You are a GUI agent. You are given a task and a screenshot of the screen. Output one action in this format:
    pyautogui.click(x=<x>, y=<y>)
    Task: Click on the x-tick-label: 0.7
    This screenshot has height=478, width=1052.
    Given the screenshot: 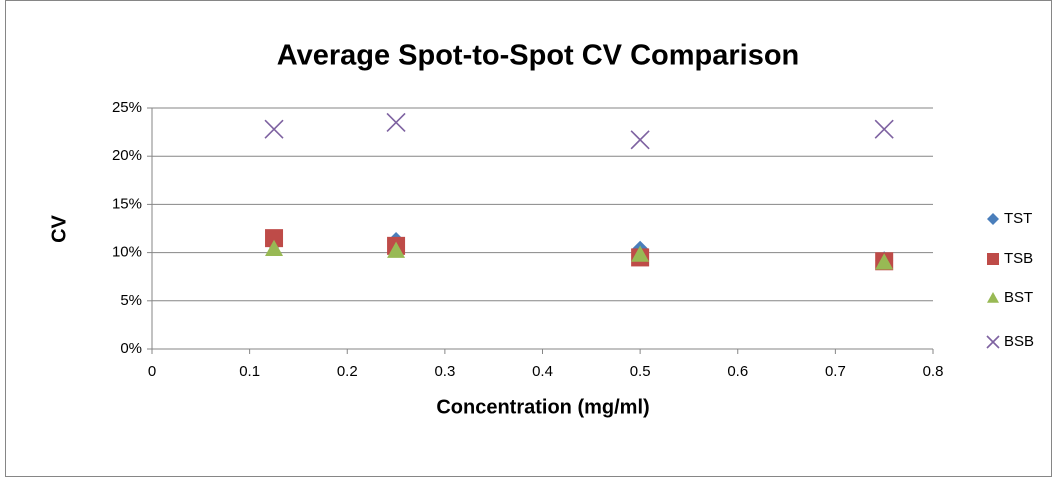 What is the action you would take?
    pyautogui.click(x=835, y=371)
    